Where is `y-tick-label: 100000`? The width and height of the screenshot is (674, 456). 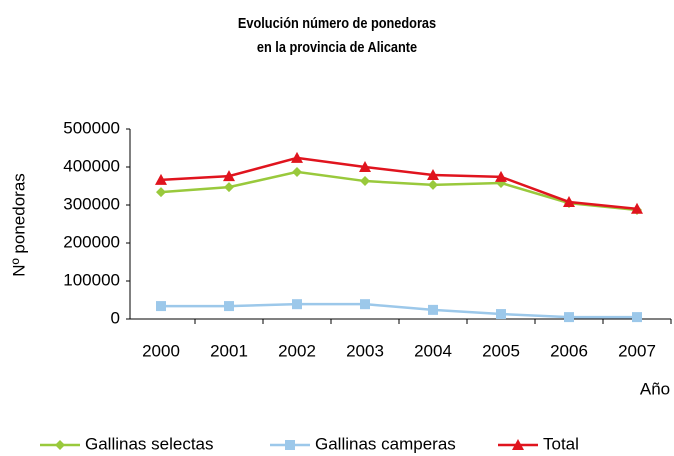 y-tick-label: 100000 is located at coordinates (91, 279).